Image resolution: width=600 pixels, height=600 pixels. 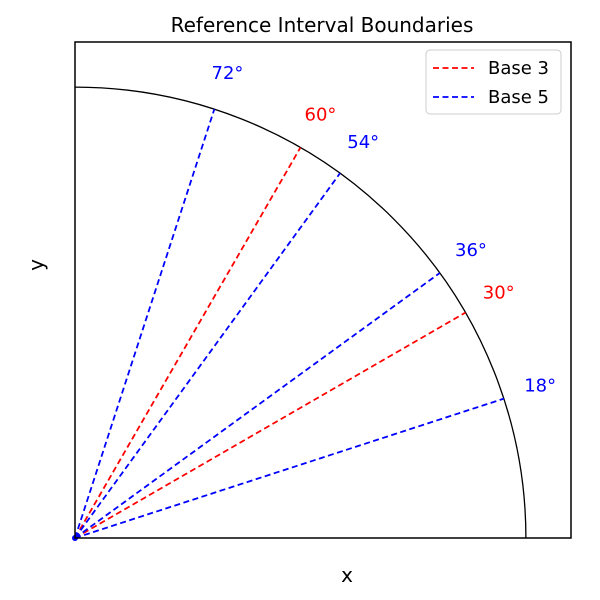 I want to click on angle-label-72: 72°, so click(x=228, y=73).